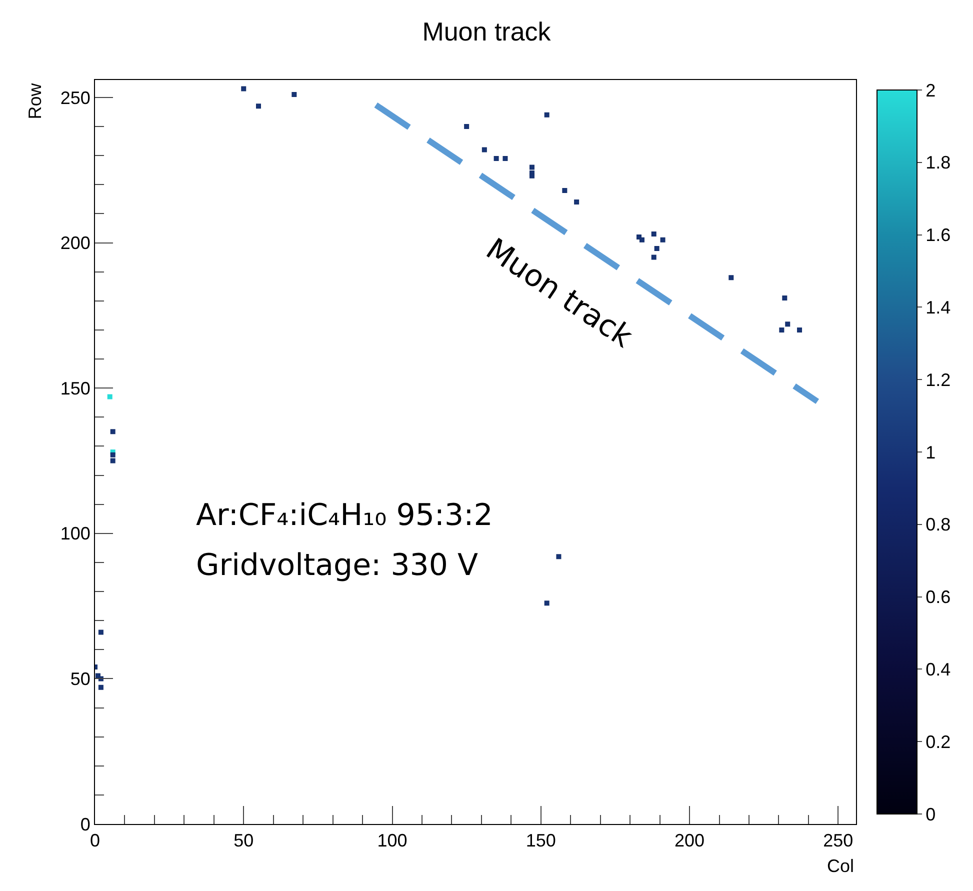  Describe the element at coordinates (85, 824) in the screenshot. I see `y-tick-label: 0` at that location.